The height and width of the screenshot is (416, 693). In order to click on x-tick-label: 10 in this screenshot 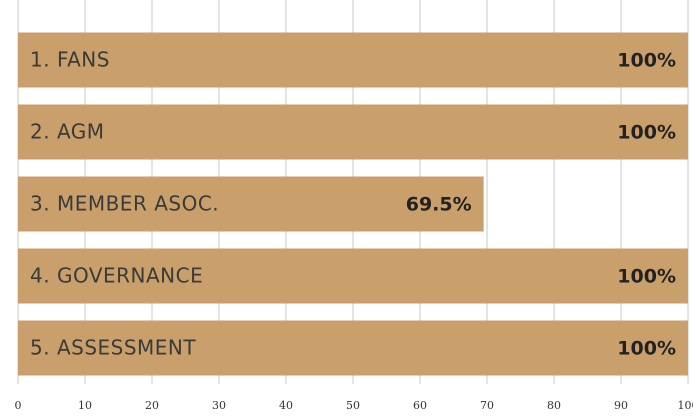, I will do `click(85, 405)`.